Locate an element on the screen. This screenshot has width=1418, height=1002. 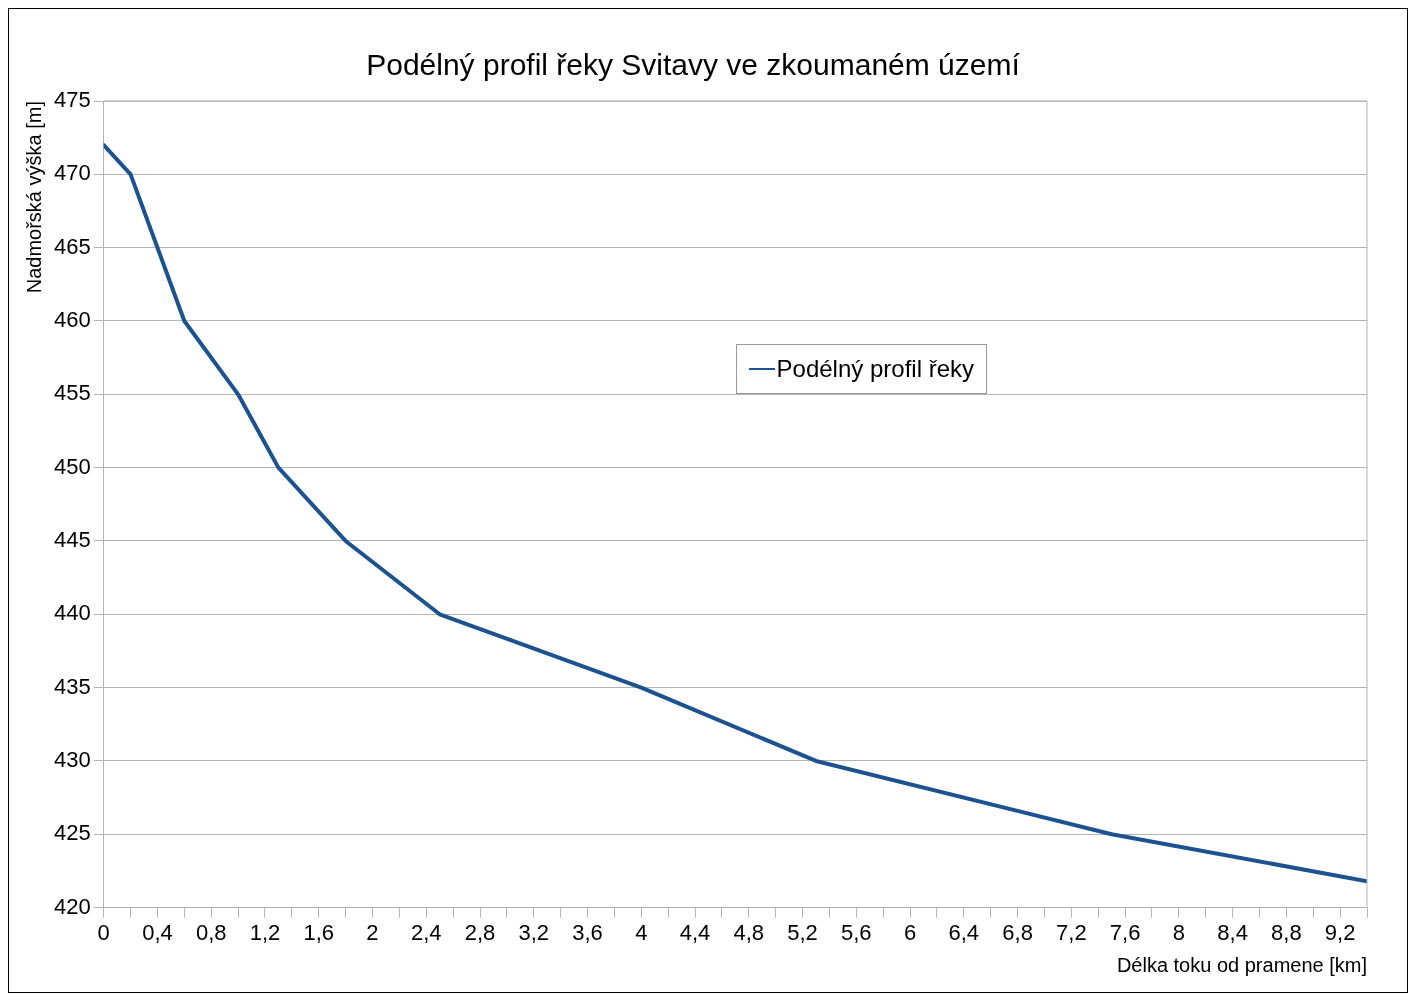
x-tick-label: 6,4 is located at coordinates (964, 932).